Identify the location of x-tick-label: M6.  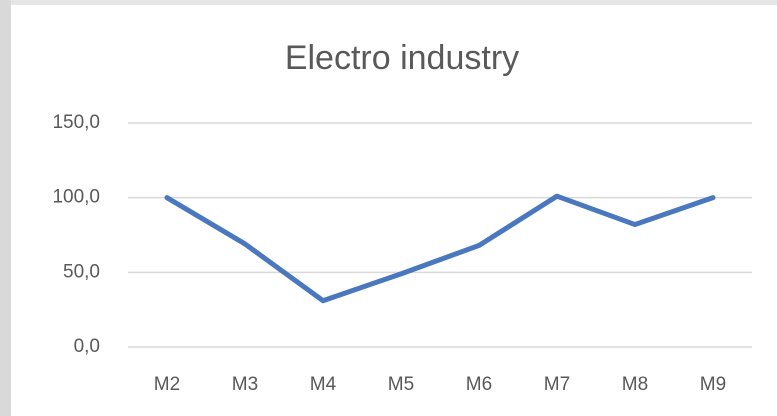
(479, 384).